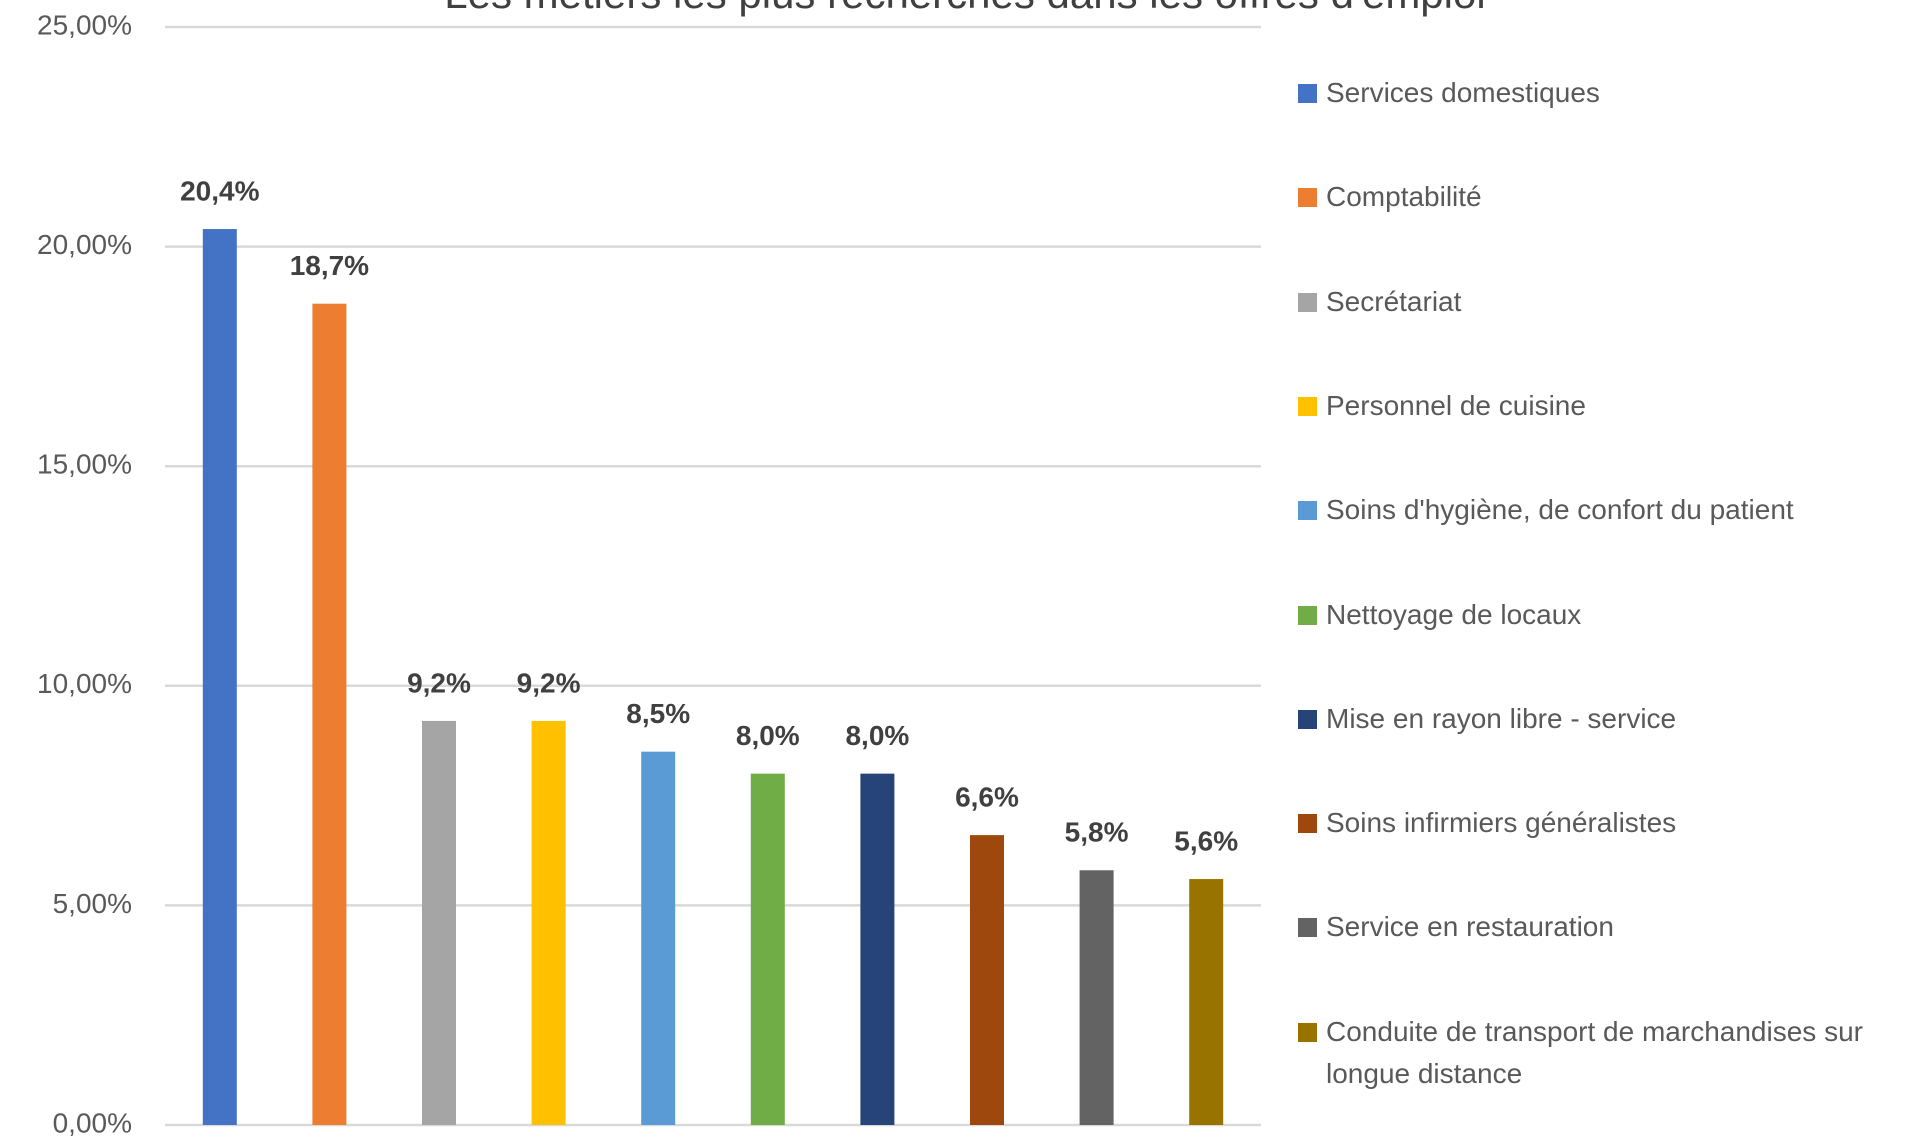  I want to click on legend-item: Secrétariat, so click(1603, 302).